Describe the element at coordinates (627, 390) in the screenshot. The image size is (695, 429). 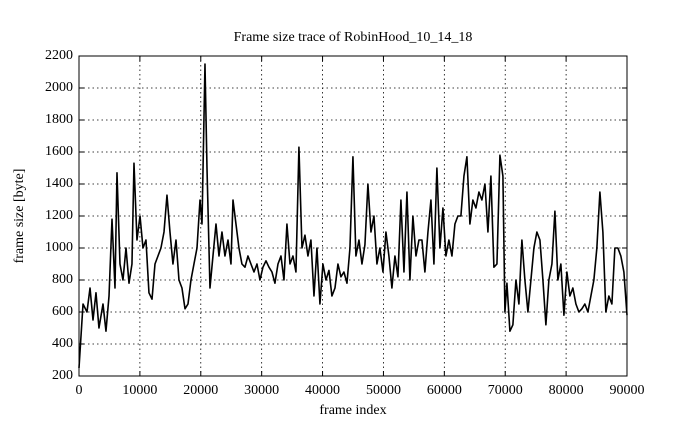
I see `x-tick-label: 90000` at that location.